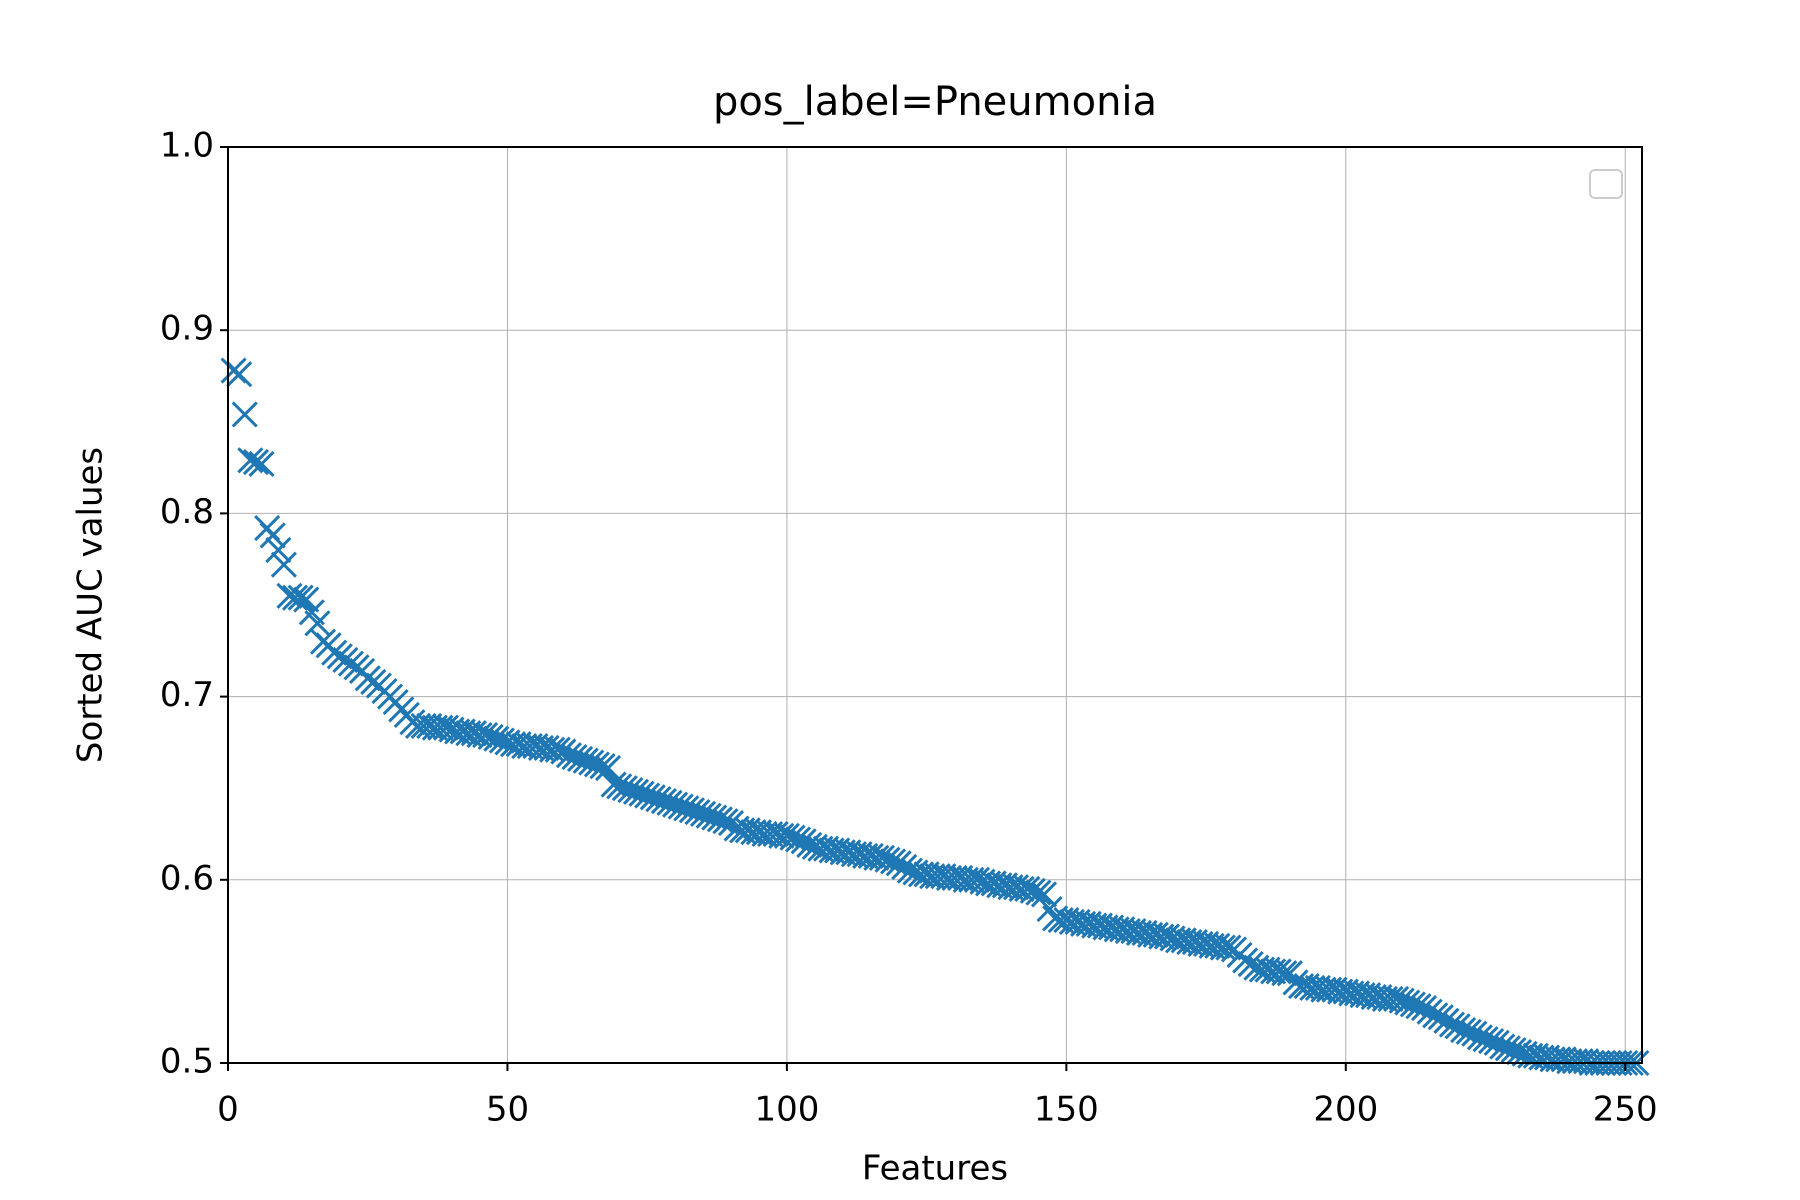  I want to click on x-tick-label: 250, so click(1625, 1110).